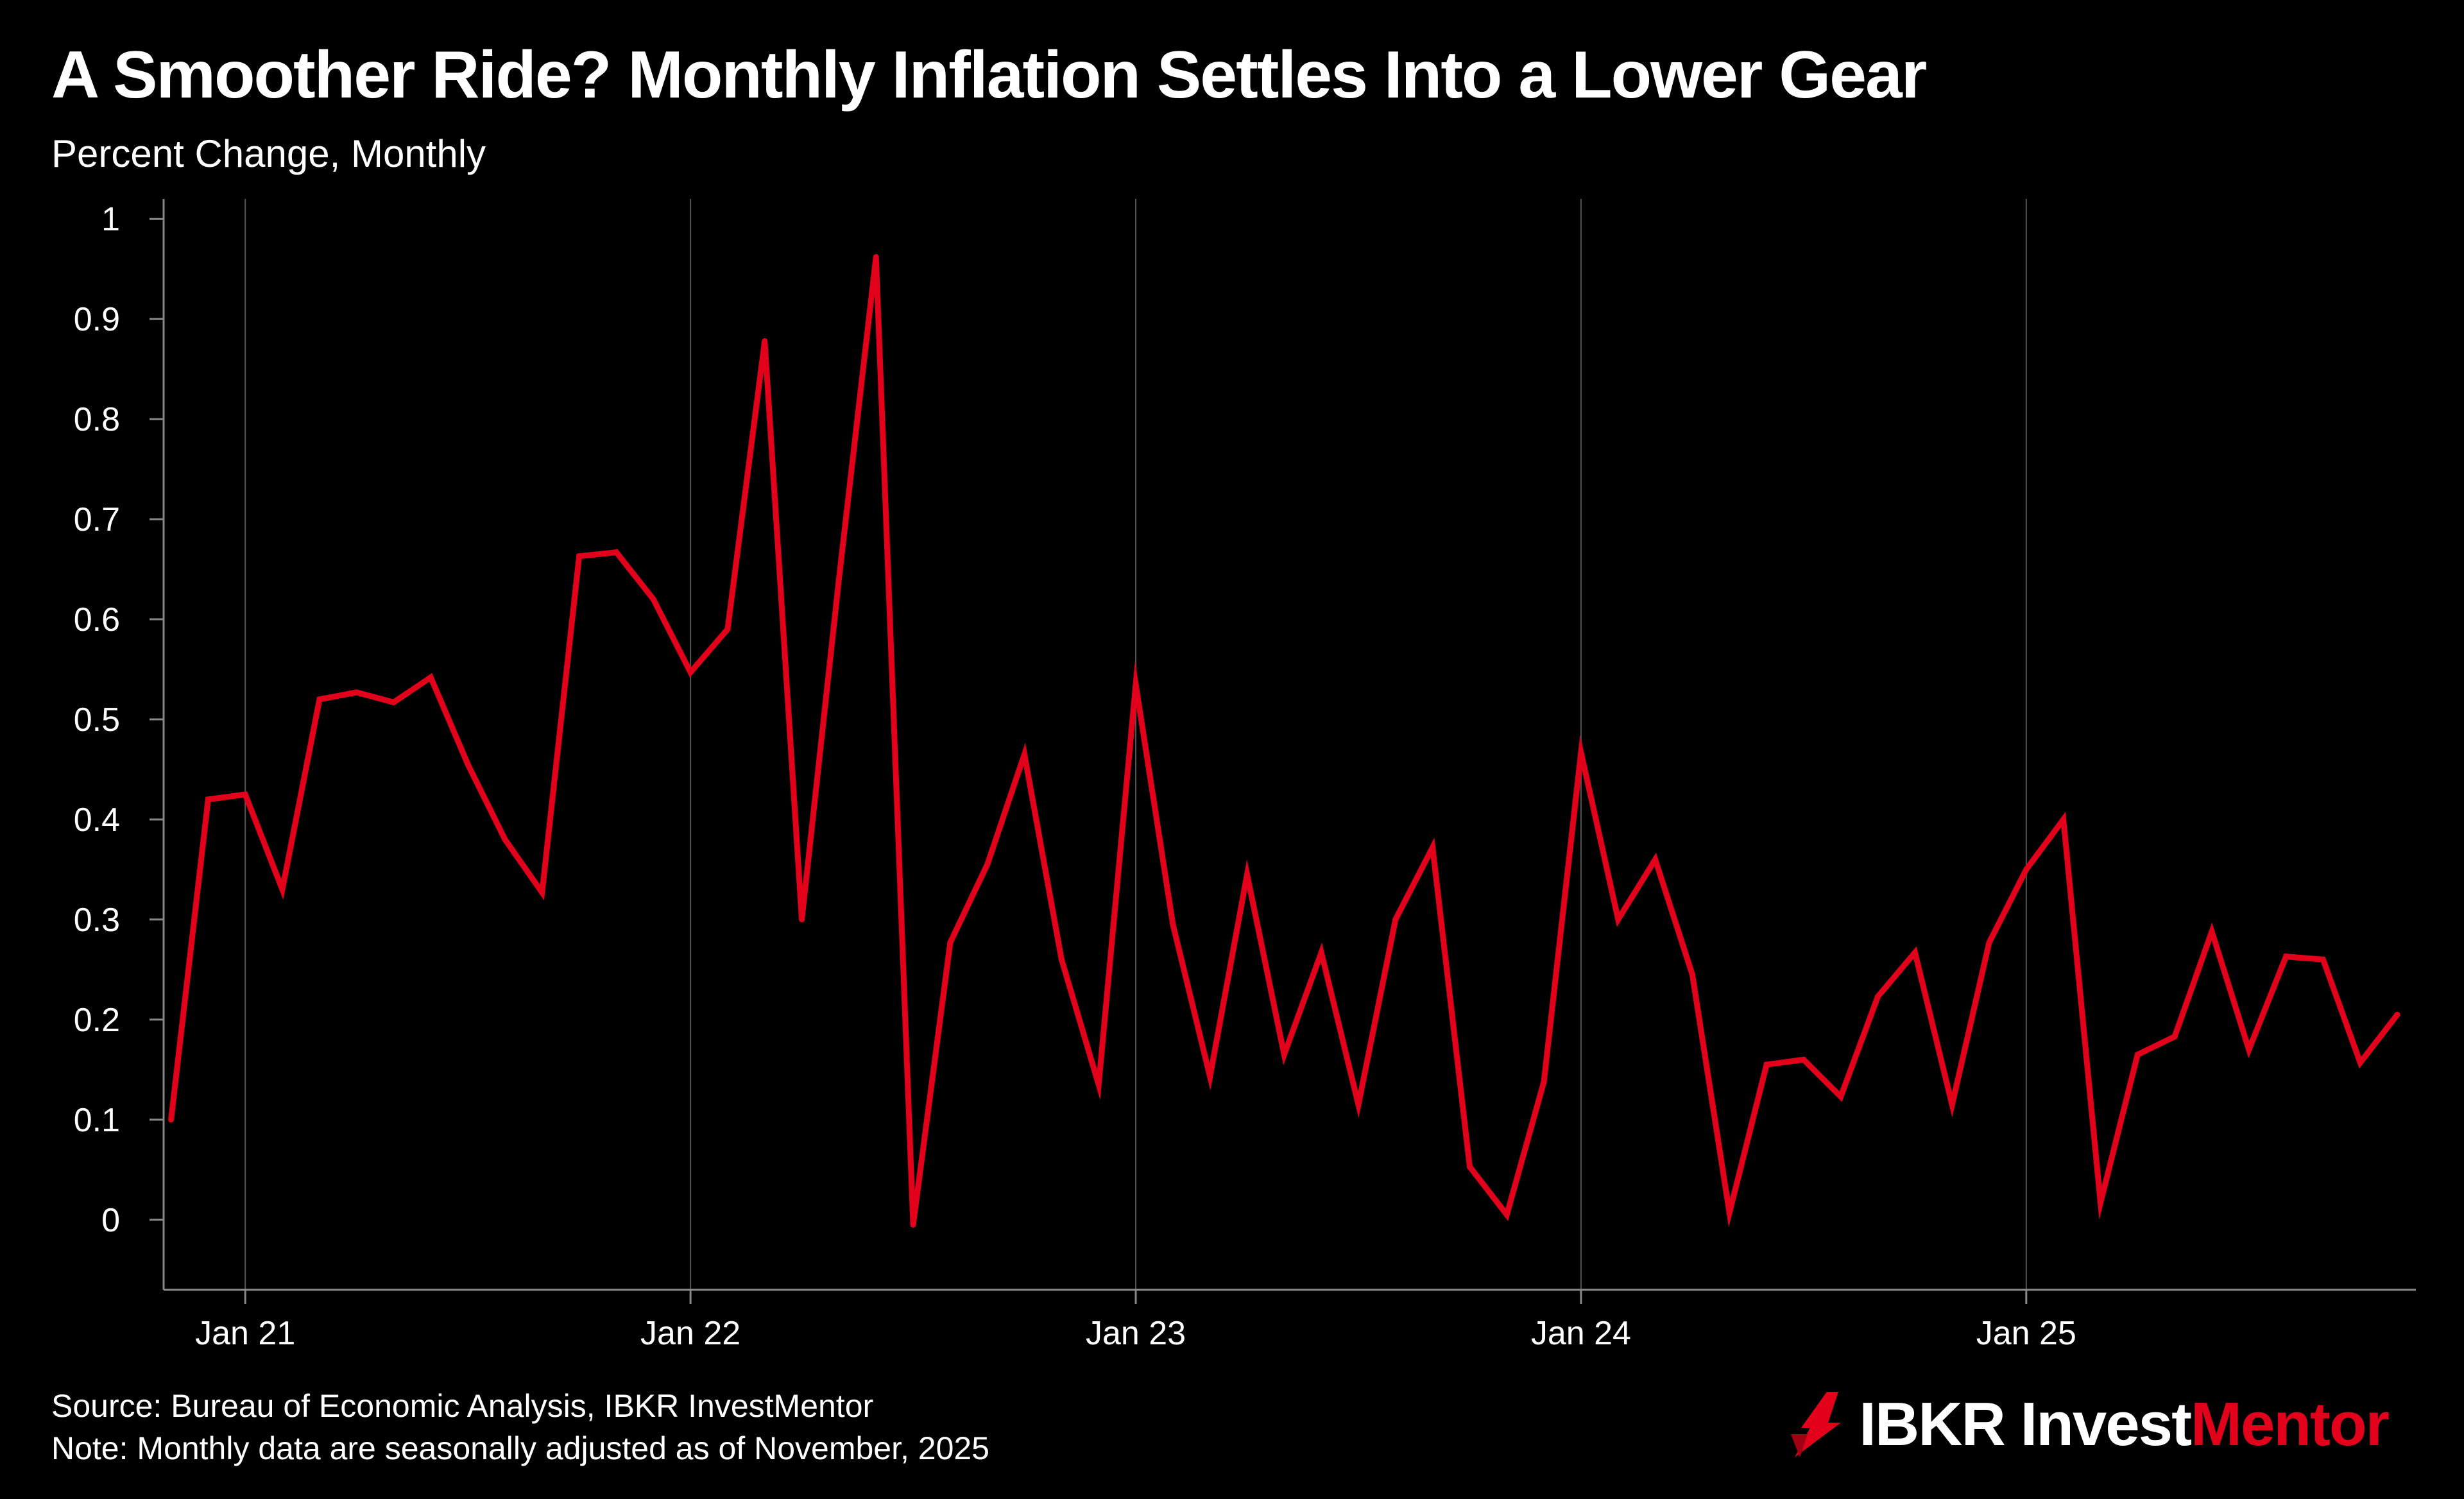 This screenshot has width=2464, height=1499. What do you see at coordinates (269, 153) in the screenshot?
I see `chart-subtitle: Percent Change, Monthly` at bounding box center [269, 153].